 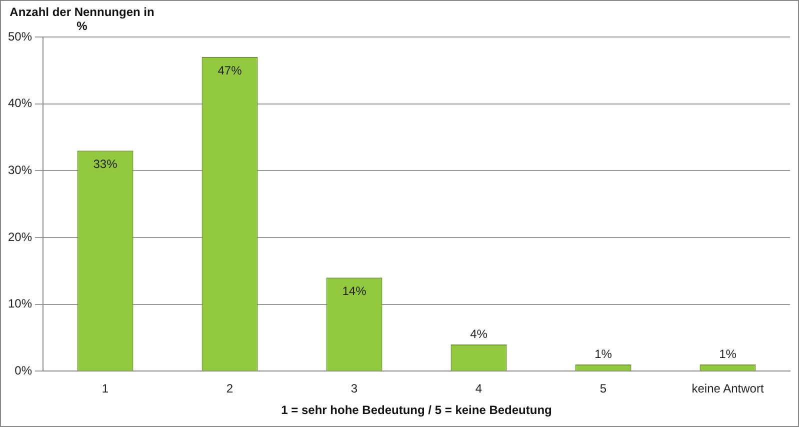 What do you see at coordinates (105, 389) in the screenshot?
I see `x-tick-label: 1` at bounding box center [105, 389].